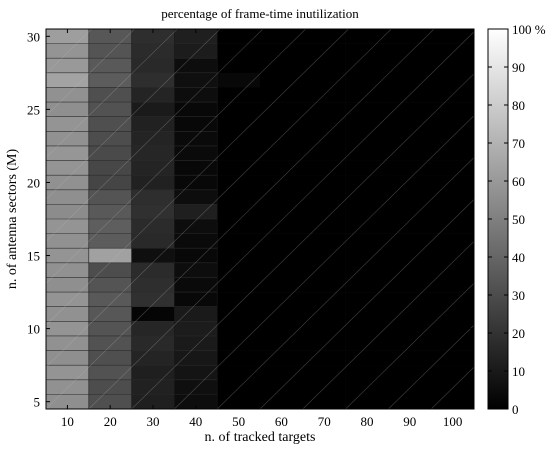 The height and width of the screenshot is (450, 550). What do you see at coordinates (33, 329) in the screenshot?
I see `y-tick-label: 10` at bounding box center [33, 329].